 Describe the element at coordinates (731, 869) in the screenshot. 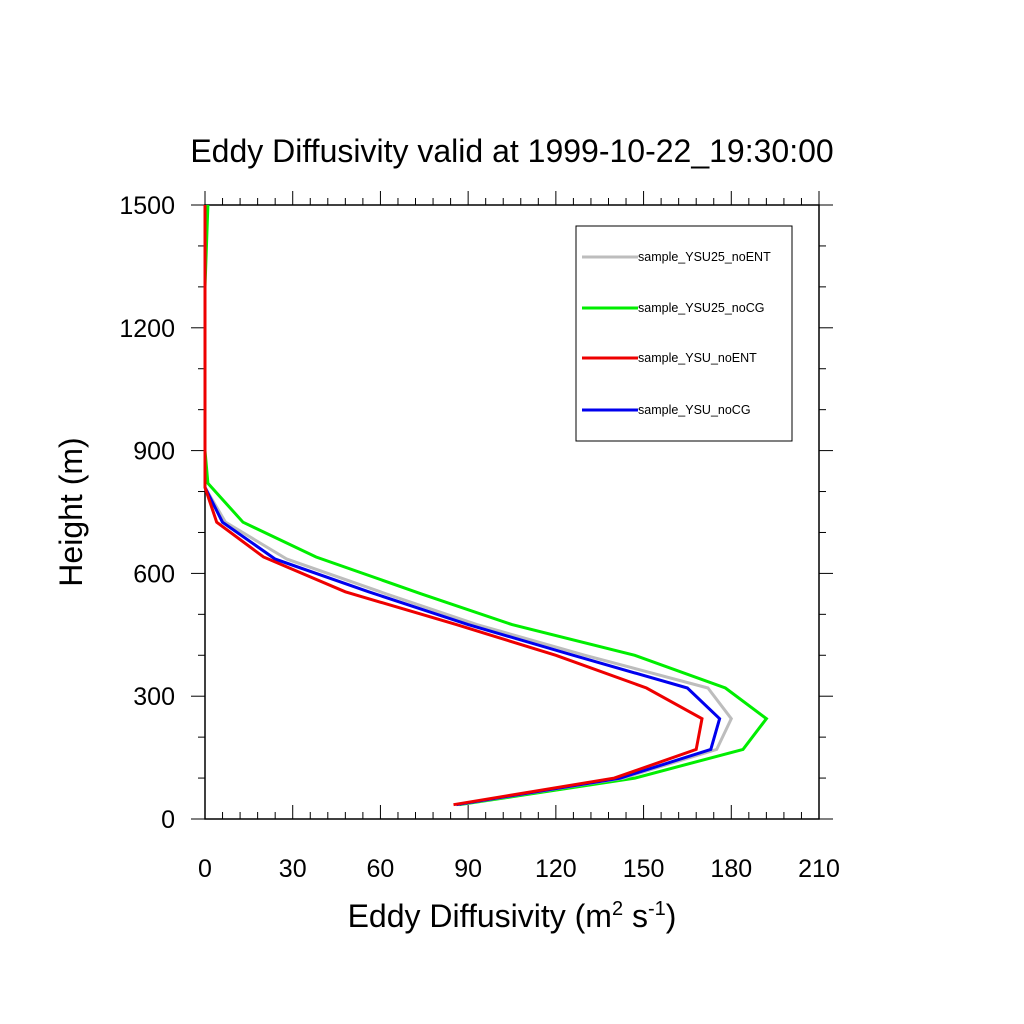

I see `x-tick-label: 180` at that location.